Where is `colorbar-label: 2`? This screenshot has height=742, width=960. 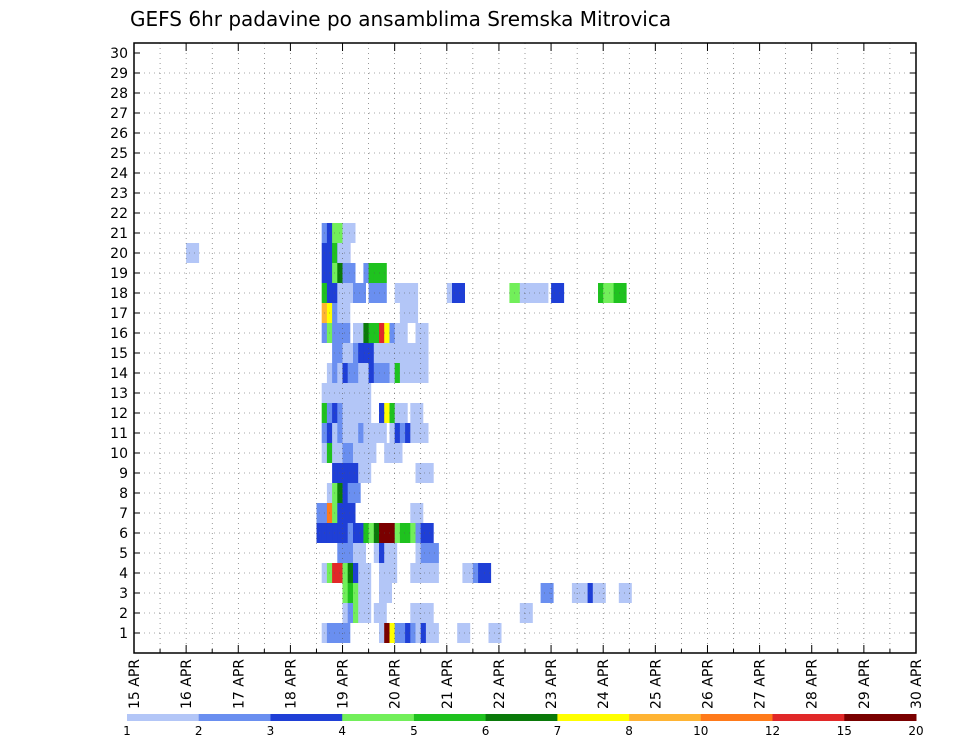 colorbar-label: 2 is located at coordinates (199, 731).